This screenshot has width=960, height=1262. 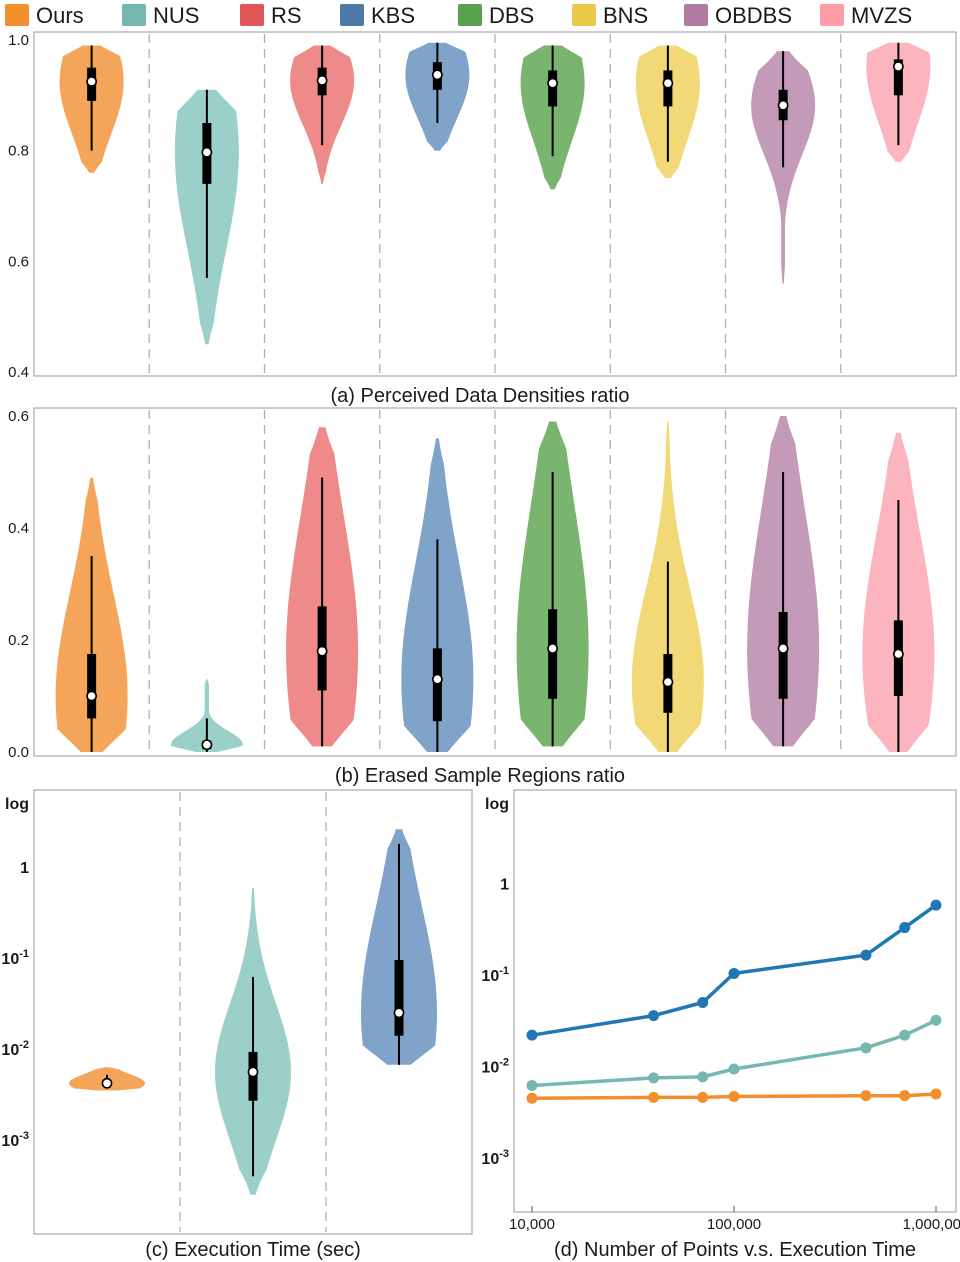 What do you see at coordinates (60, 15) in the screenshot?
I see `legend-label-ours: Ours` at bounding box center [60, 15].